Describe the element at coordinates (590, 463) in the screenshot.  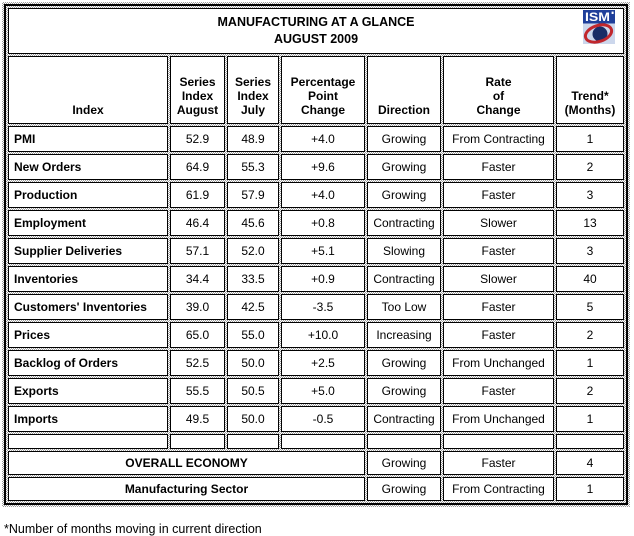
I see `trend-cell: 4` at that location.